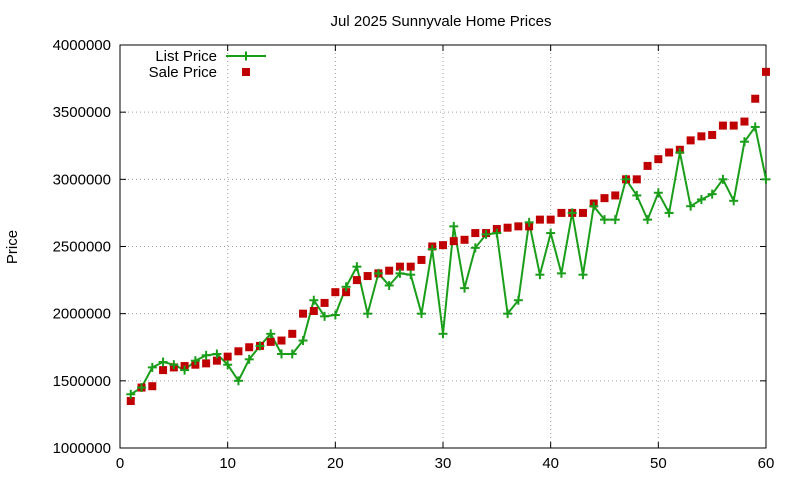  Describe the element at coordinates (120, 463) in the screenshot. I see `x-tick-label: 0` at that location.